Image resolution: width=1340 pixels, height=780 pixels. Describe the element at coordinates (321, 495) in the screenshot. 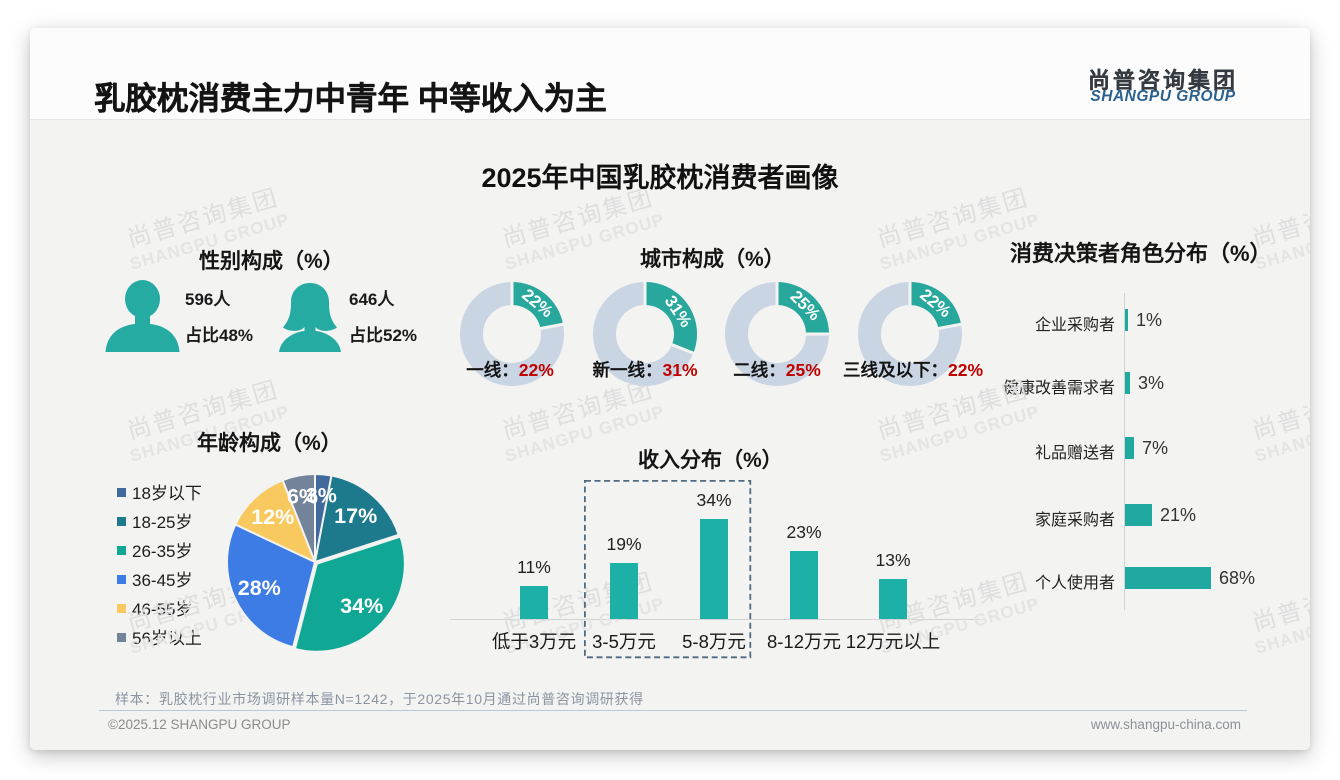

I see `svg-text: 3%` at that location.